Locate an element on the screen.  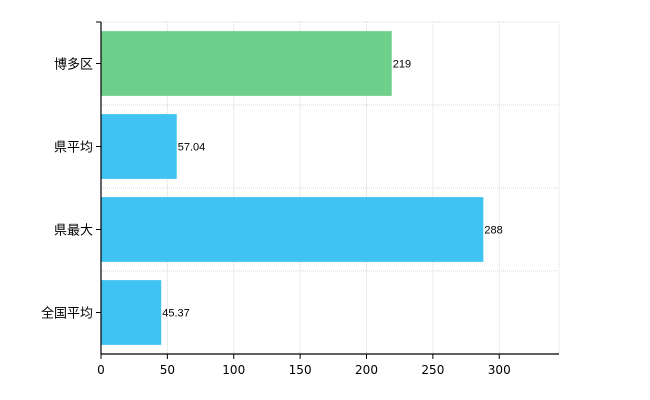
data-label: 288 is located at coordinates (493, 231).